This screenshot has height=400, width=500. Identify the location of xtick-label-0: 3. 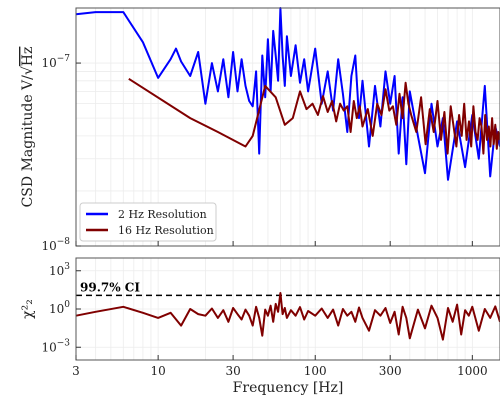
(76, 371).